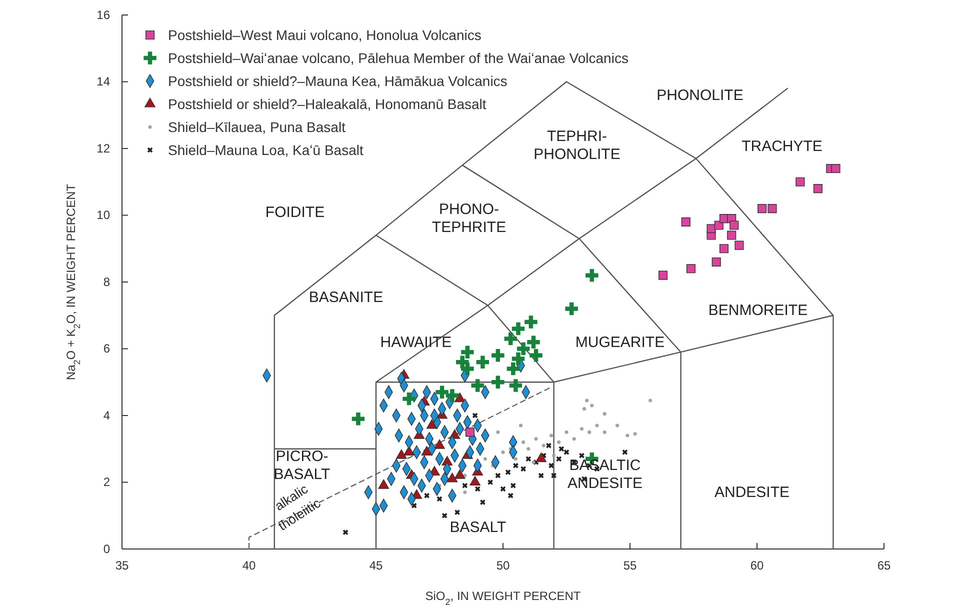 The image size is (956, 605). I want to click on x-tick-label: 45, so click(376, 565).